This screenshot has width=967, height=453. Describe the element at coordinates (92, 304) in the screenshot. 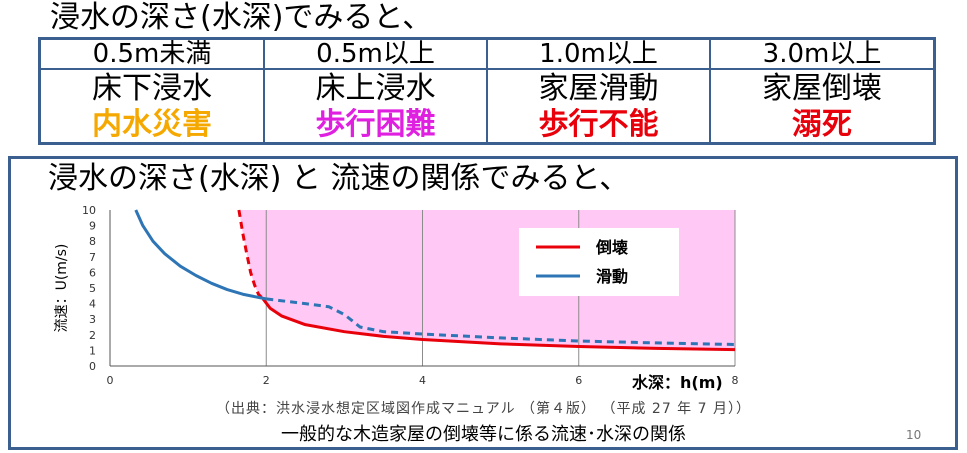

I see `y-tick-label: 4` at that location.